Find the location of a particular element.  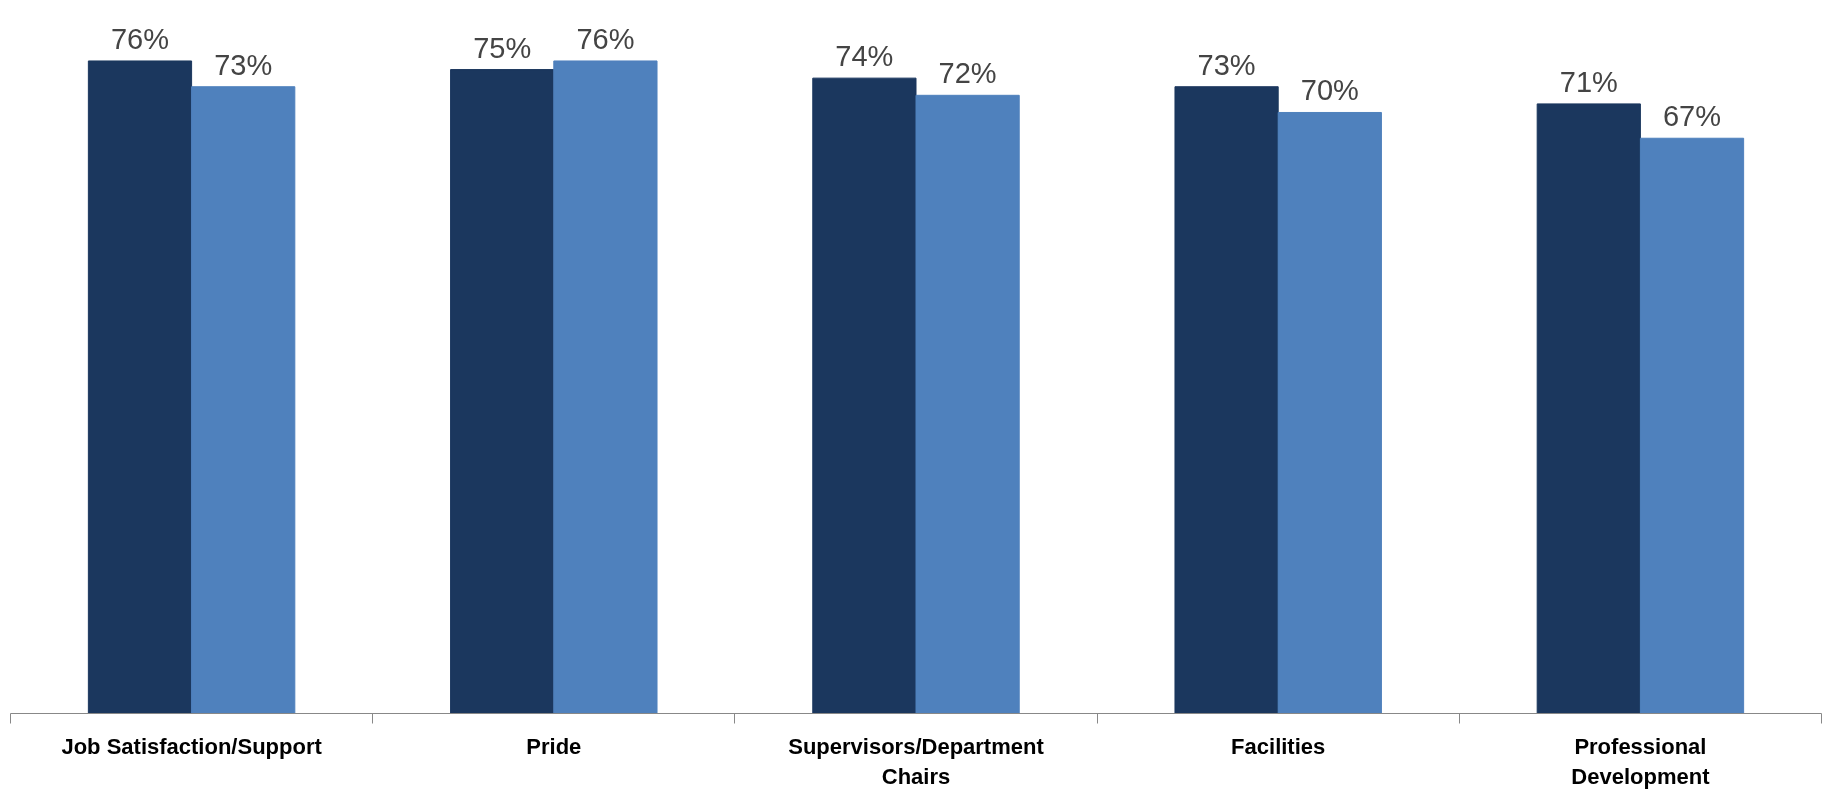

x-tick-label: Facilities is located at coordinates (1278, 746).